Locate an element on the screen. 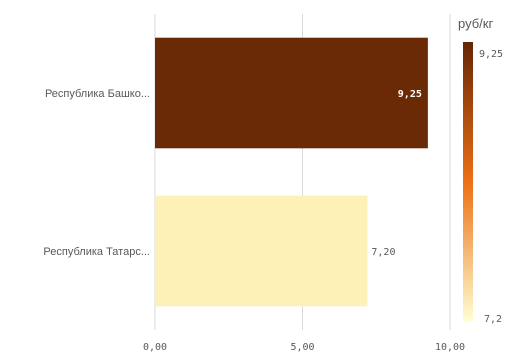  x-tick-label: 10,00 is located at coordinates (450, 347).